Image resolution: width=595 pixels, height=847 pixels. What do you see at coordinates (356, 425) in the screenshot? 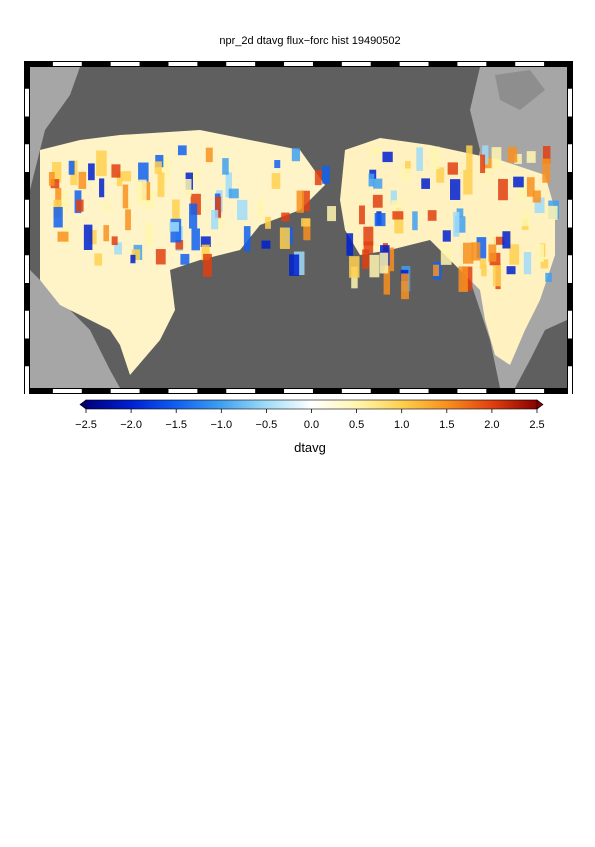
I see `colorbar-tick-label: 0.5` at bounding box center [356, 425].